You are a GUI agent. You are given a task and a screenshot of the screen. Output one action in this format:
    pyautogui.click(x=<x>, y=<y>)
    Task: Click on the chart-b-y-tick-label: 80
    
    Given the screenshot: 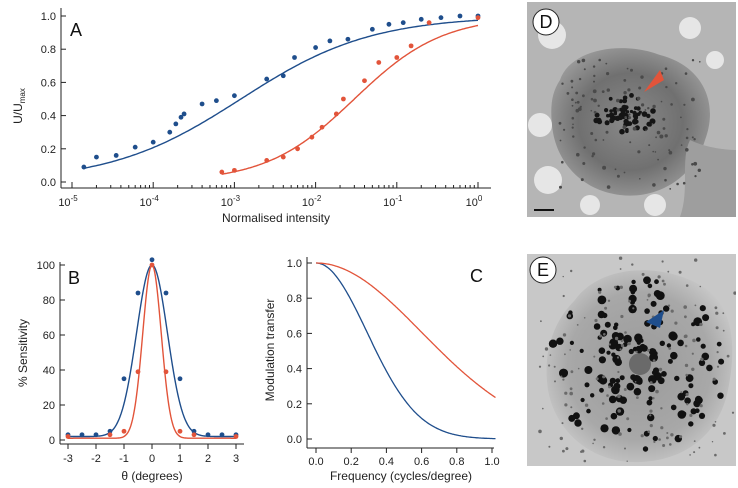 What is the action you would take?
    pyautogui.click(x=49, y=301)
    